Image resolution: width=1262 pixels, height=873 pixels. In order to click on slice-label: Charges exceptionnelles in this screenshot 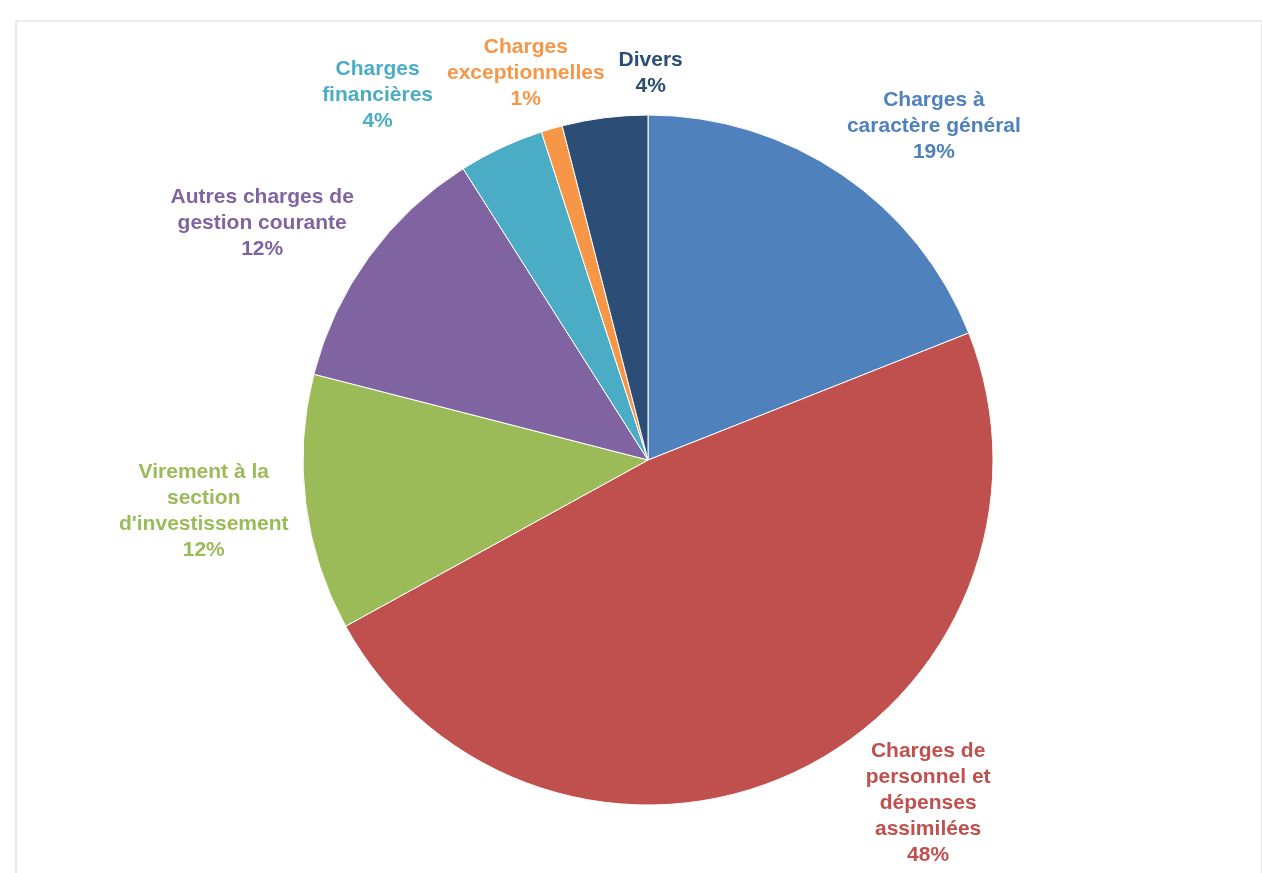, I will do `click(526, 58)`.